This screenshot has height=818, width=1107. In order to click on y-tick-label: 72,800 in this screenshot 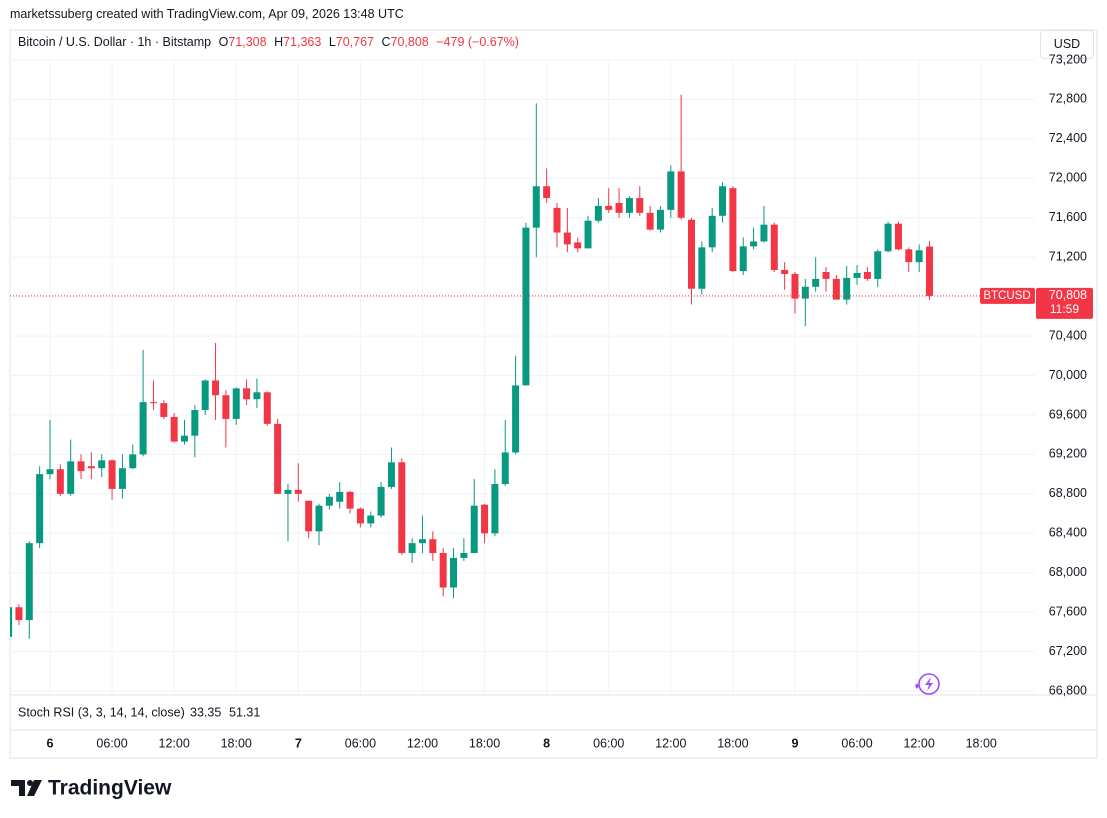, I will do `click(1068, 99)`.